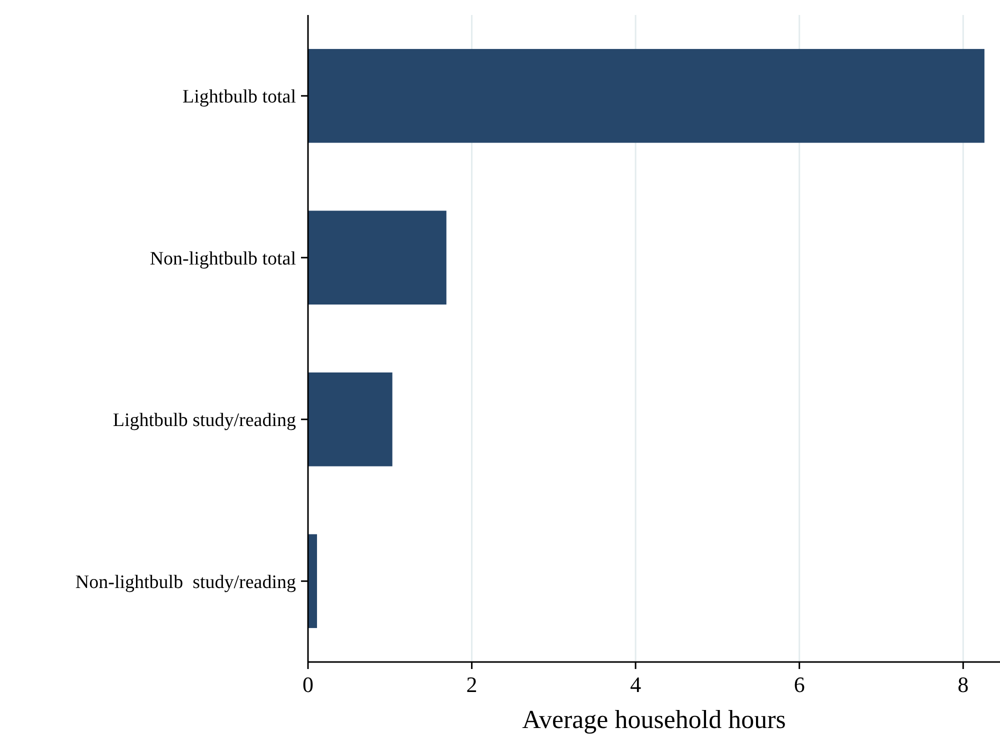 This screenshot has width=1000, height=738. I want to click on y-tick-label: Non-lightbulb total, so click(223, 259).